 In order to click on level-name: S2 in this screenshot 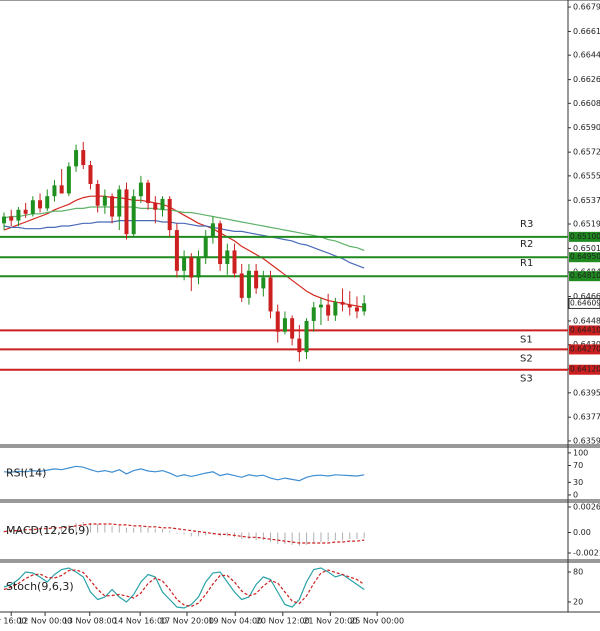, I will do `click(526, 358)`.